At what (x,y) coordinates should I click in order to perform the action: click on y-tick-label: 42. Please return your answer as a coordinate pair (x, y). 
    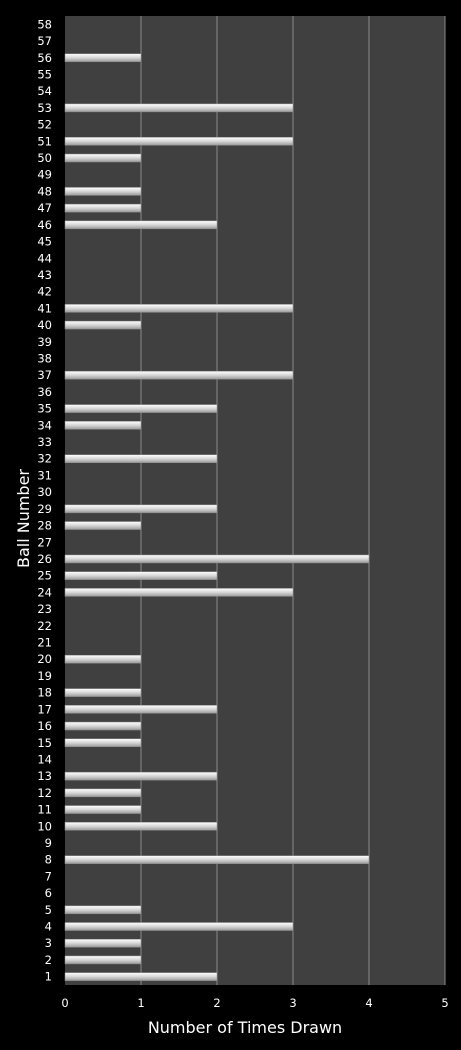
    Looking at the image, I should click on (44, 292).